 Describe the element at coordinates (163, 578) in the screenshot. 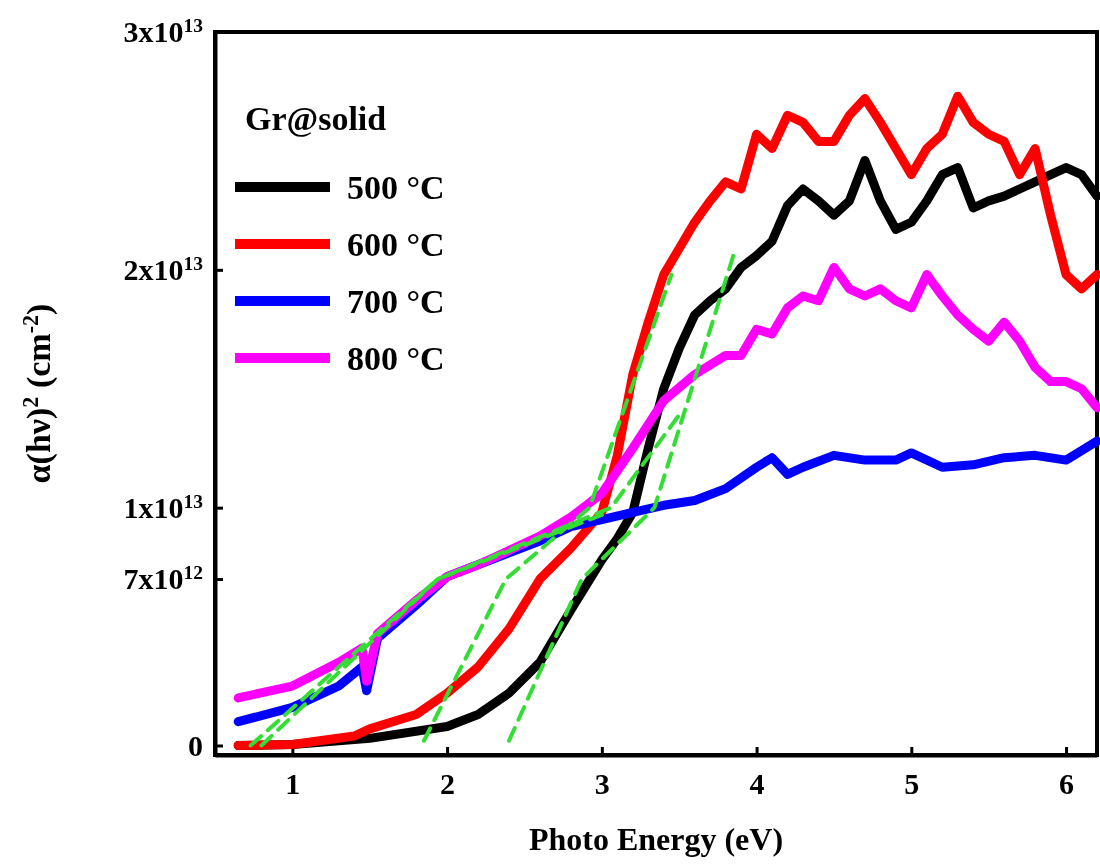

I see `y-tick-label: 7x10$^{12}$` at that location.